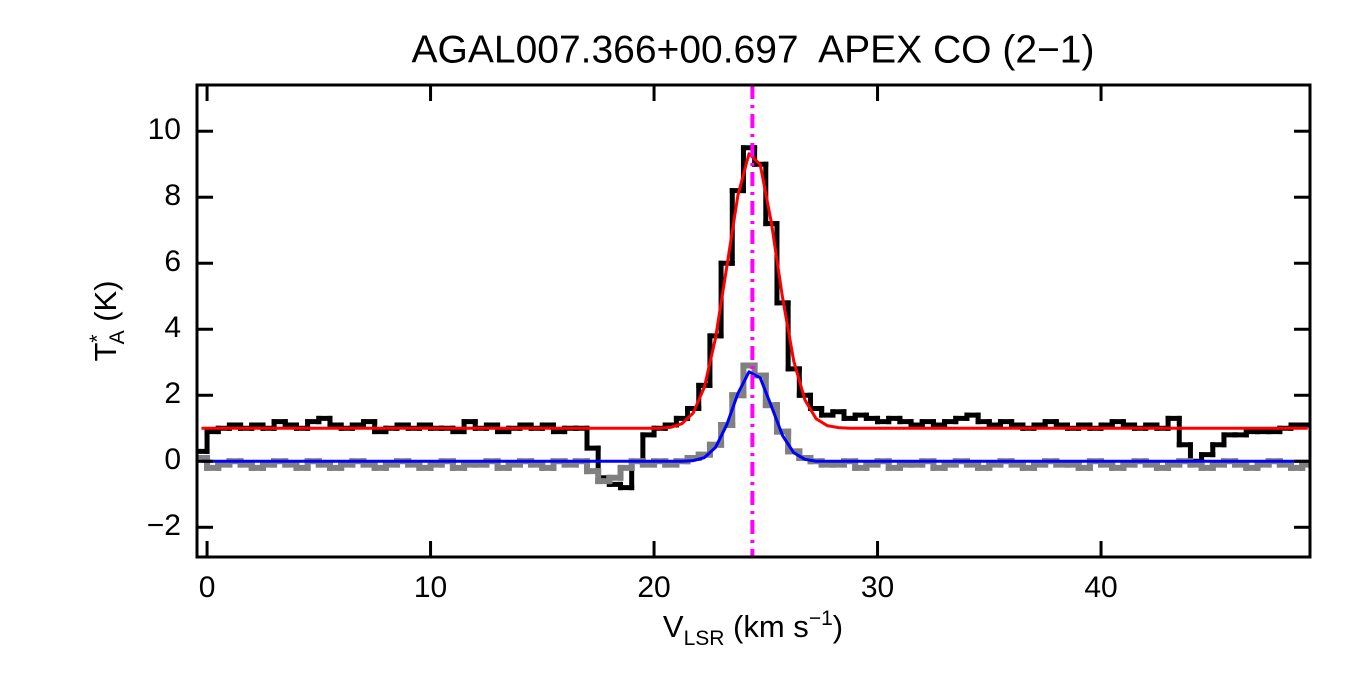 The image size is (1350, 675). Describe the element at coordinates (97, 338) in the screenshot. I see `y-label-sup: *` at that location.